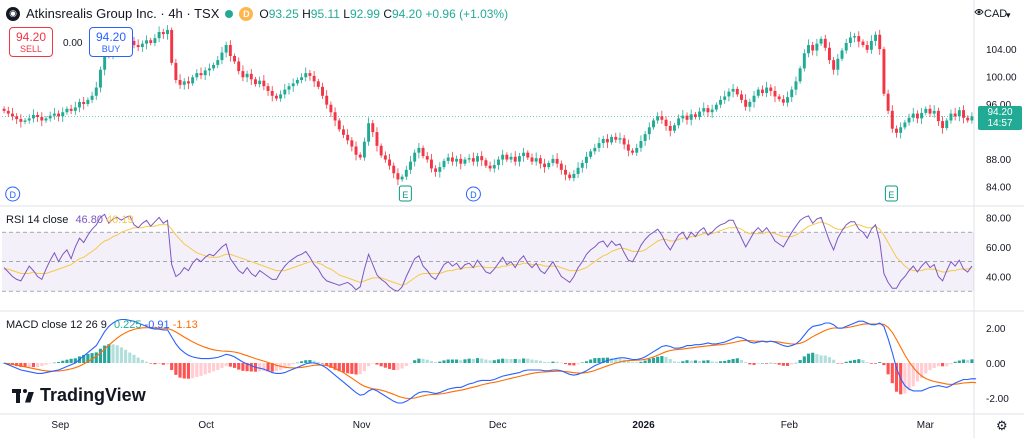 Image resolution: width=1024 pixels, height=438 pixels. I want to click on symbol-title: Atkinsrealis Group Inc. · 4h · TSX, so click(123, 13).